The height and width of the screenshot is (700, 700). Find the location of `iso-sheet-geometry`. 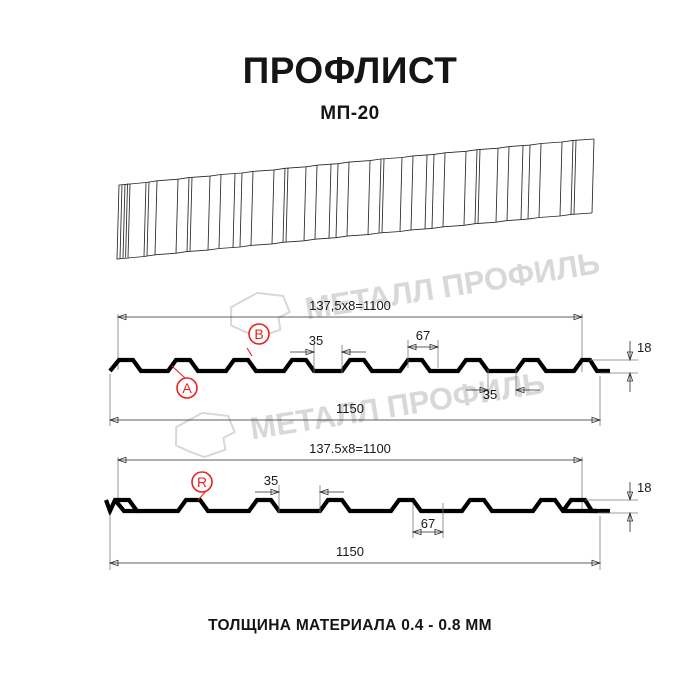

iso-sheet-geometry is located at coordinates (355, 199).